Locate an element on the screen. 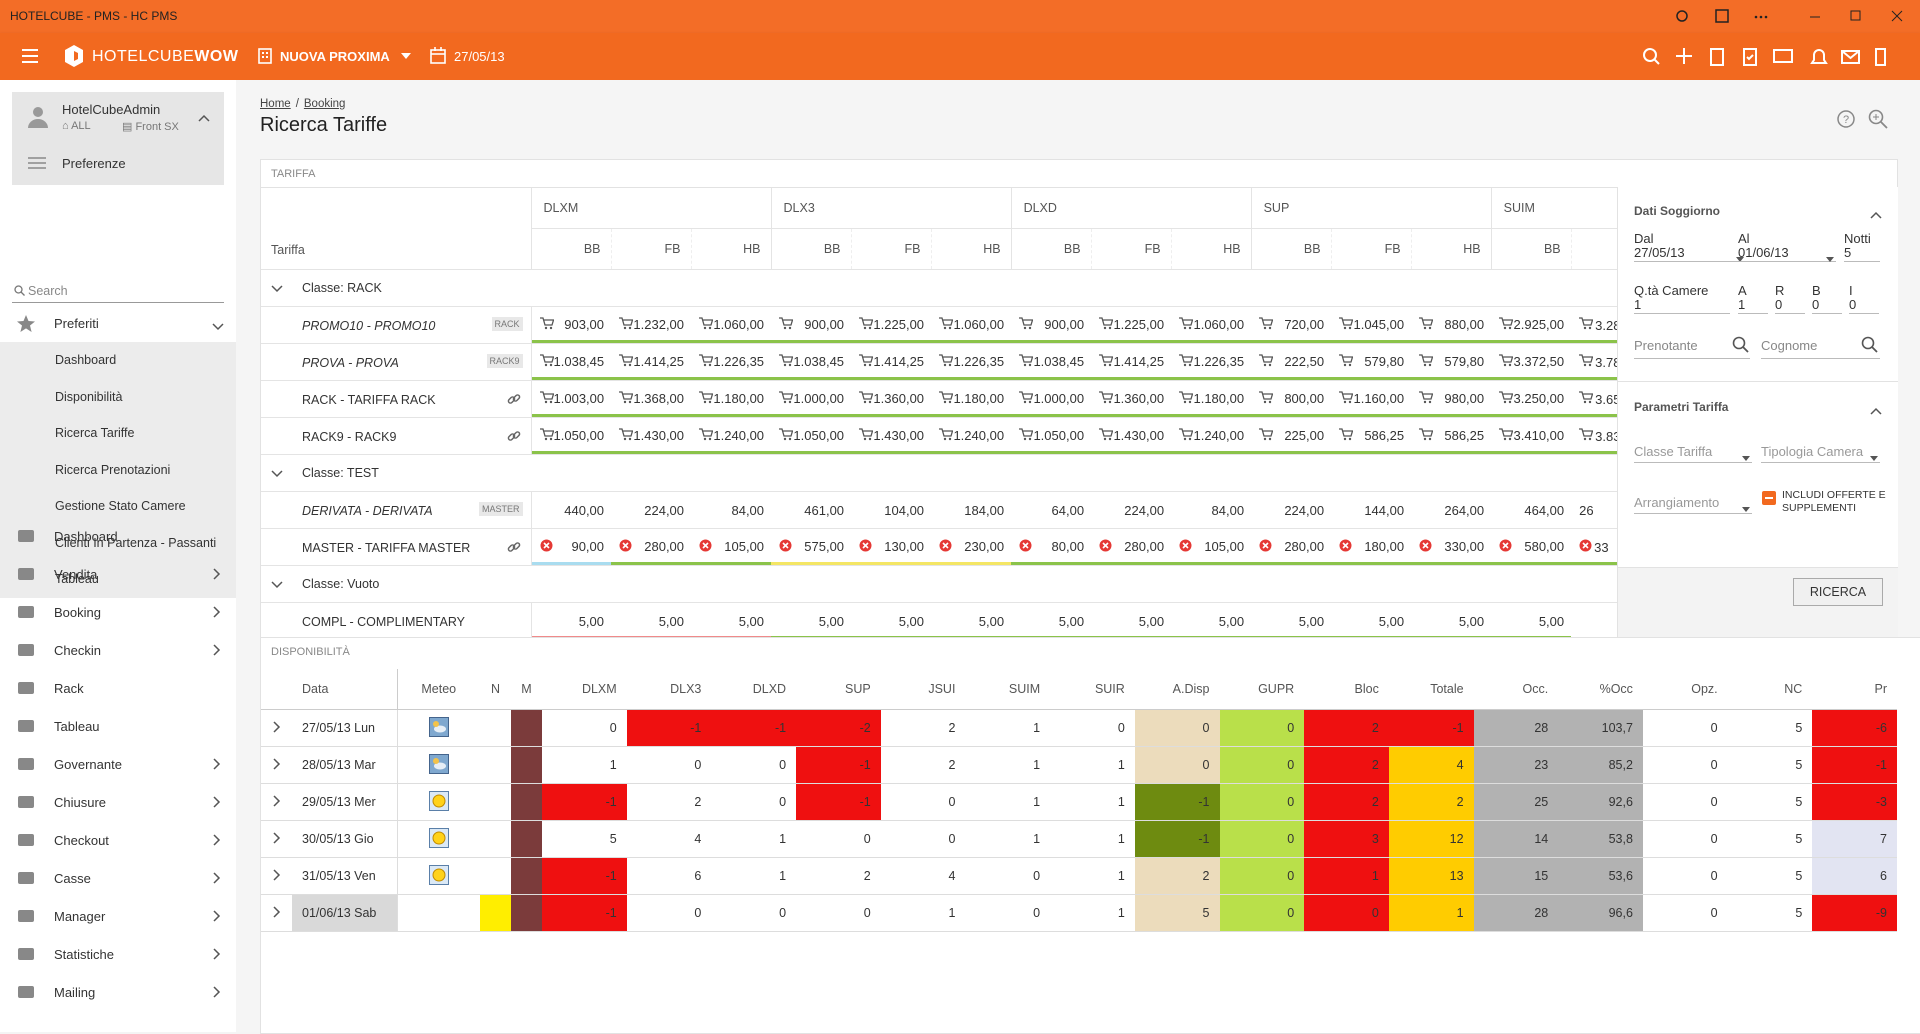 Image resolution: width=1920 pixels, height=1034 pixels. menu-item: Manager is located at coordinates (118, 916).